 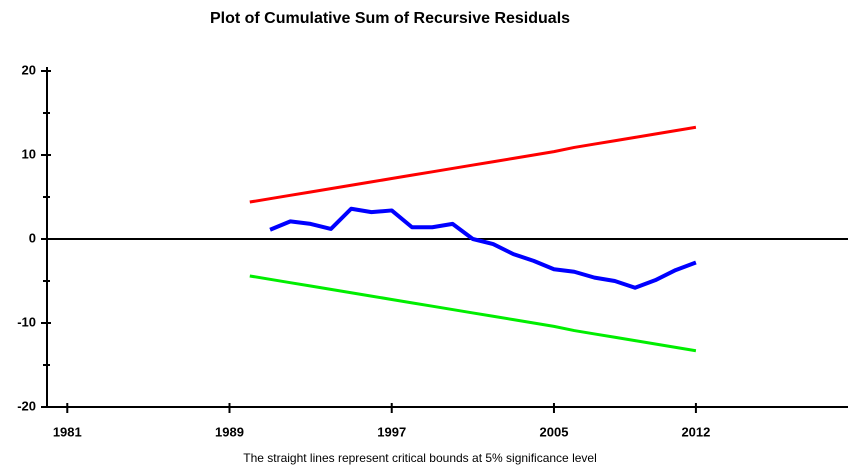 What do you see at coordinates (229, 431) in the screenshot?
I see `x-tick-label: 1989` at bounding box center [229, 431].